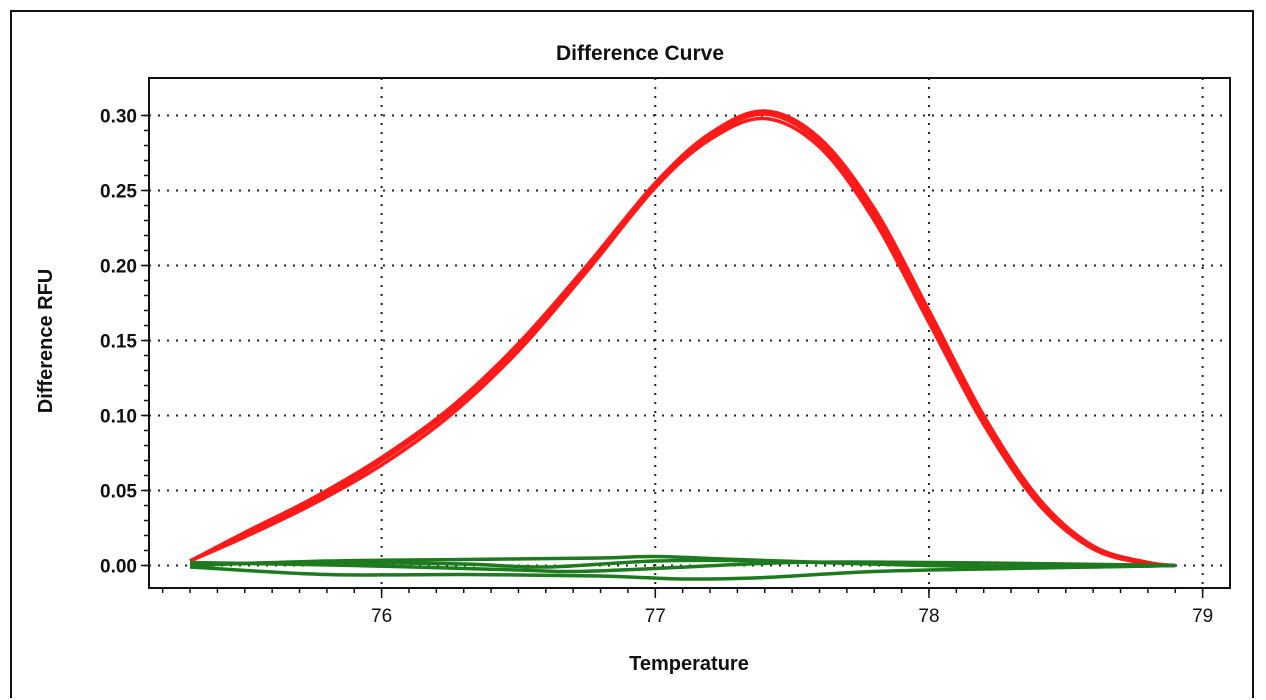 The image size is (1266, 700). What do you see at coordinates (118, 567) in the screenshot?
I see `y-tick-label: 0.00` at bounding box center [118, 567].